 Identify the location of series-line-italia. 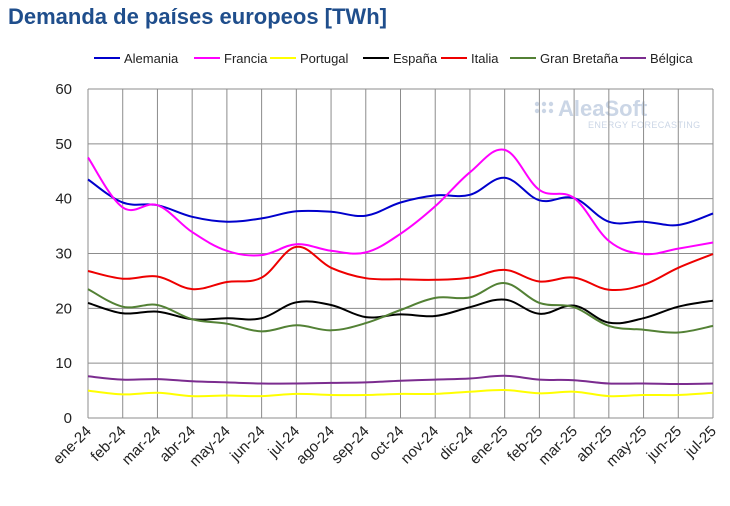
(400, 268).